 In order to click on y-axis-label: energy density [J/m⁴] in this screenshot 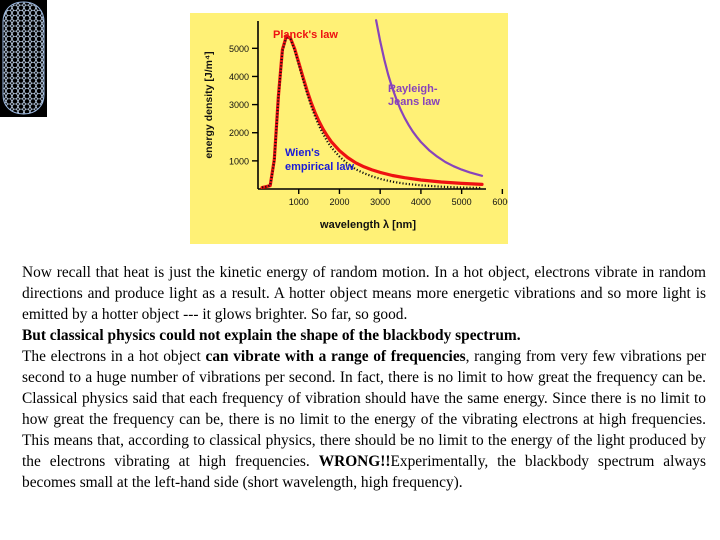, I will do `click(209, 104)`.